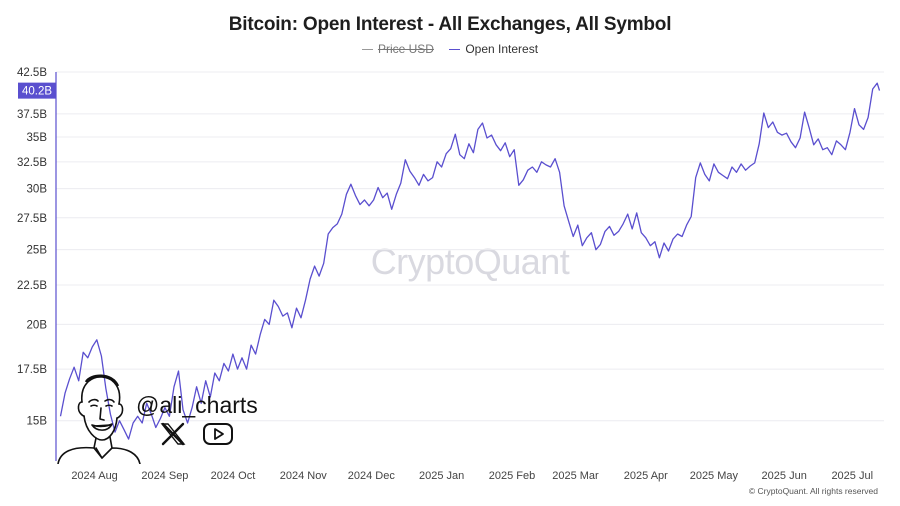 The width and height of the screenshot is (900, 506). I want to click on y-tick-label: 27.5B, so click(32, 219).